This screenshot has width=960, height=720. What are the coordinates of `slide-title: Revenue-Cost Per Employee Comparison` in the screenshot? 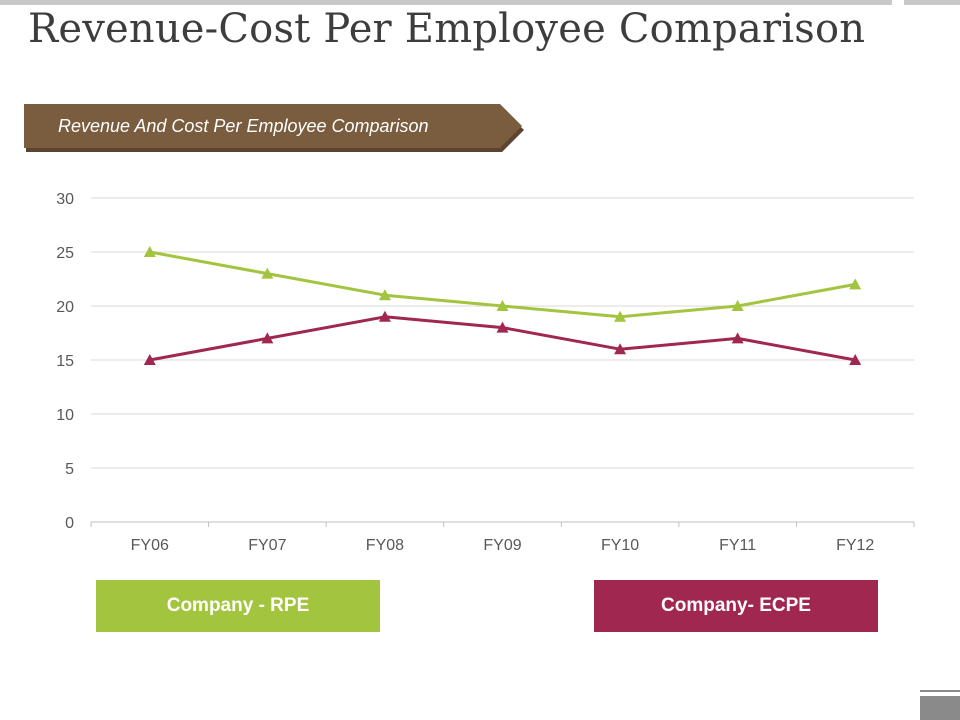 It's located at (447, 29).